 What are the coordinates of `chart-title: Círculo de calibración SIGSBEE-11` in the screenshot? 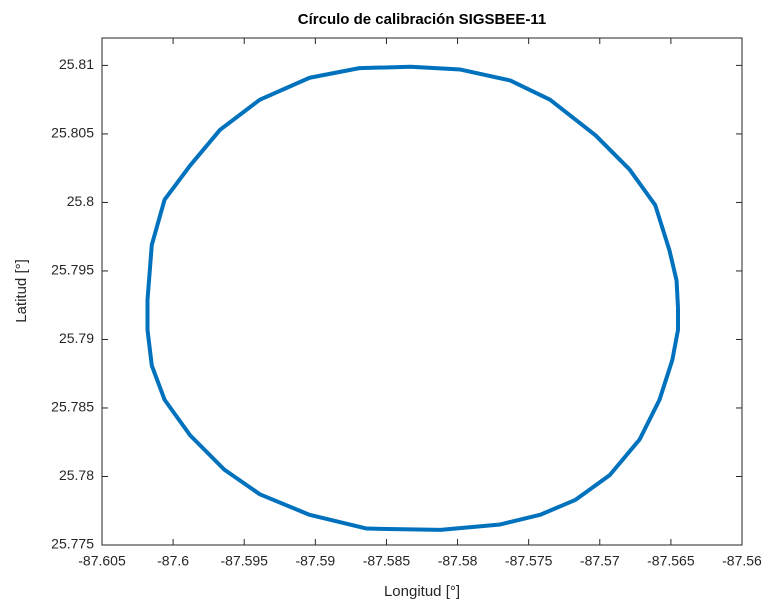 It's located at (422, 19).